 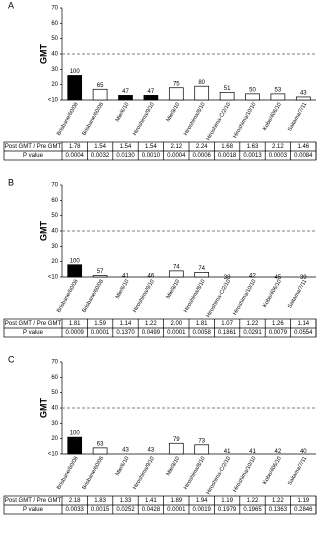 I want to click on bar-label: 39, so click(x=303, y=278).